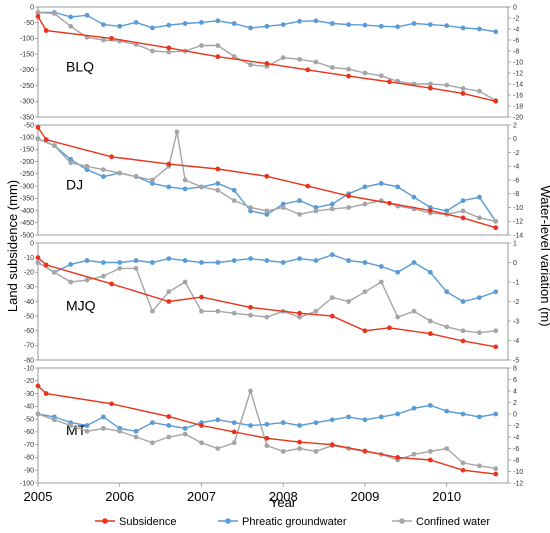  I want to click on x-tick-label: 2005, so click(38, 496).